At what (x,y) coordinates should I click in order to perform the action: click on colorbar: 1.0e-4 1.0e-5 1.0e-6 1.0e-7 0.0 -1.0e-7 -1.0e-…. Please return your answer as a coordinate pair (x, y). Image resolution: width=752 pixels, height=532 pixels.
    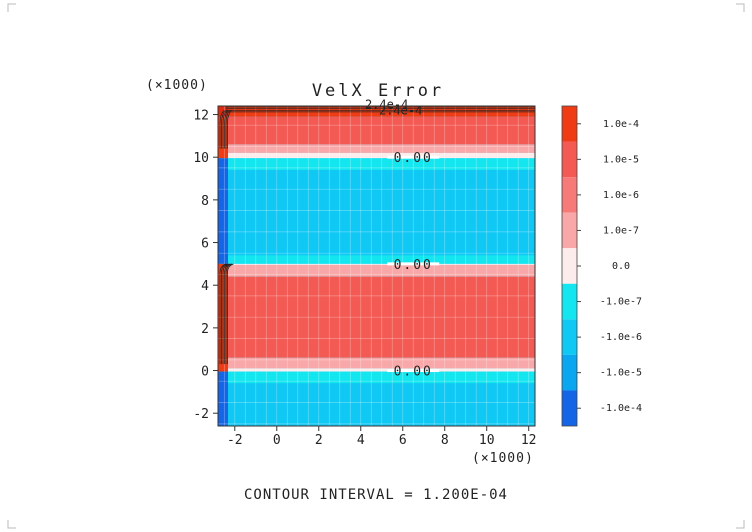
    Looking at the image, I should click on (601, 266).